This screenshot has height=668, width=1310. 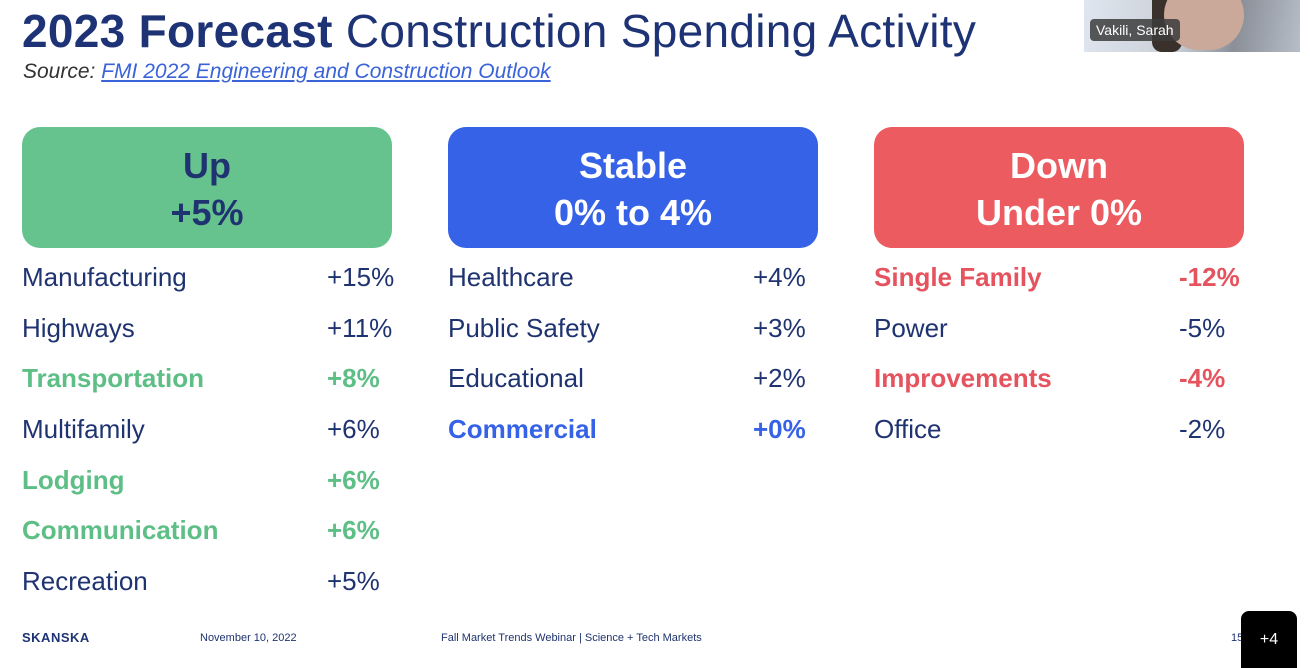 What do you see at coordinates (361, 277) in the screenshot?
I see `sector-value: +15%` at bounding box center [361, 277].